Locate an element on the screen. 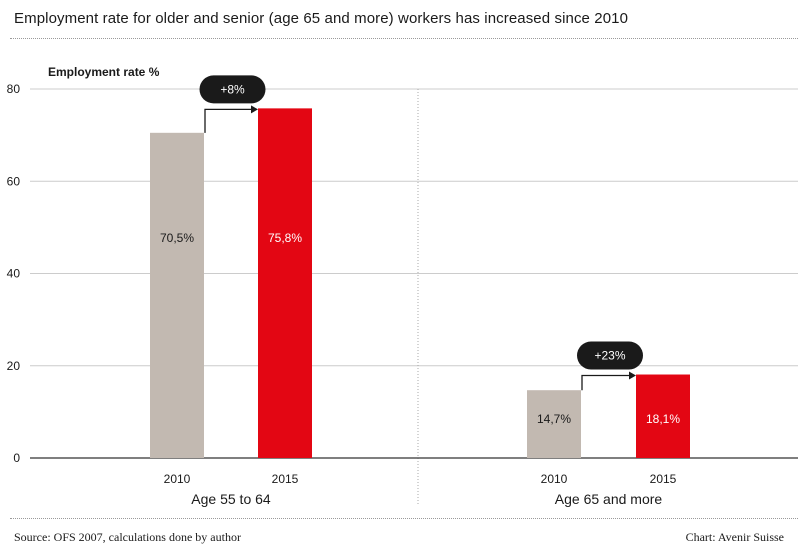 This screenshot has width=808, height=549. change-badge-label: +23% is located at coordinates (609, 356).